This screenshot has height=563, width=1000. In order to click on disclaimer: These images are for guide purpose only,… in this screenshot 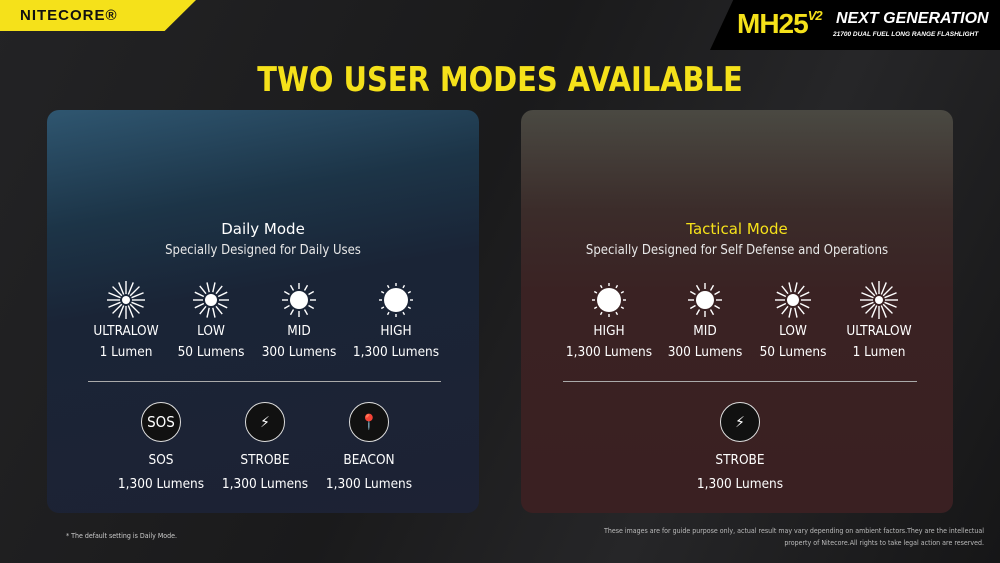, I will do `click(794, 537)`.